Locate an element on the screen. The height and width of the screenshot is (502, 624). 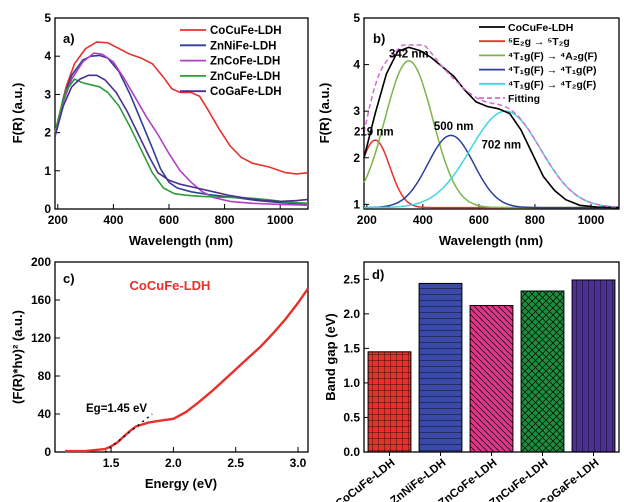
panel-a-xlabel: Wavelength (nm) is located at coordinates (181, 240).